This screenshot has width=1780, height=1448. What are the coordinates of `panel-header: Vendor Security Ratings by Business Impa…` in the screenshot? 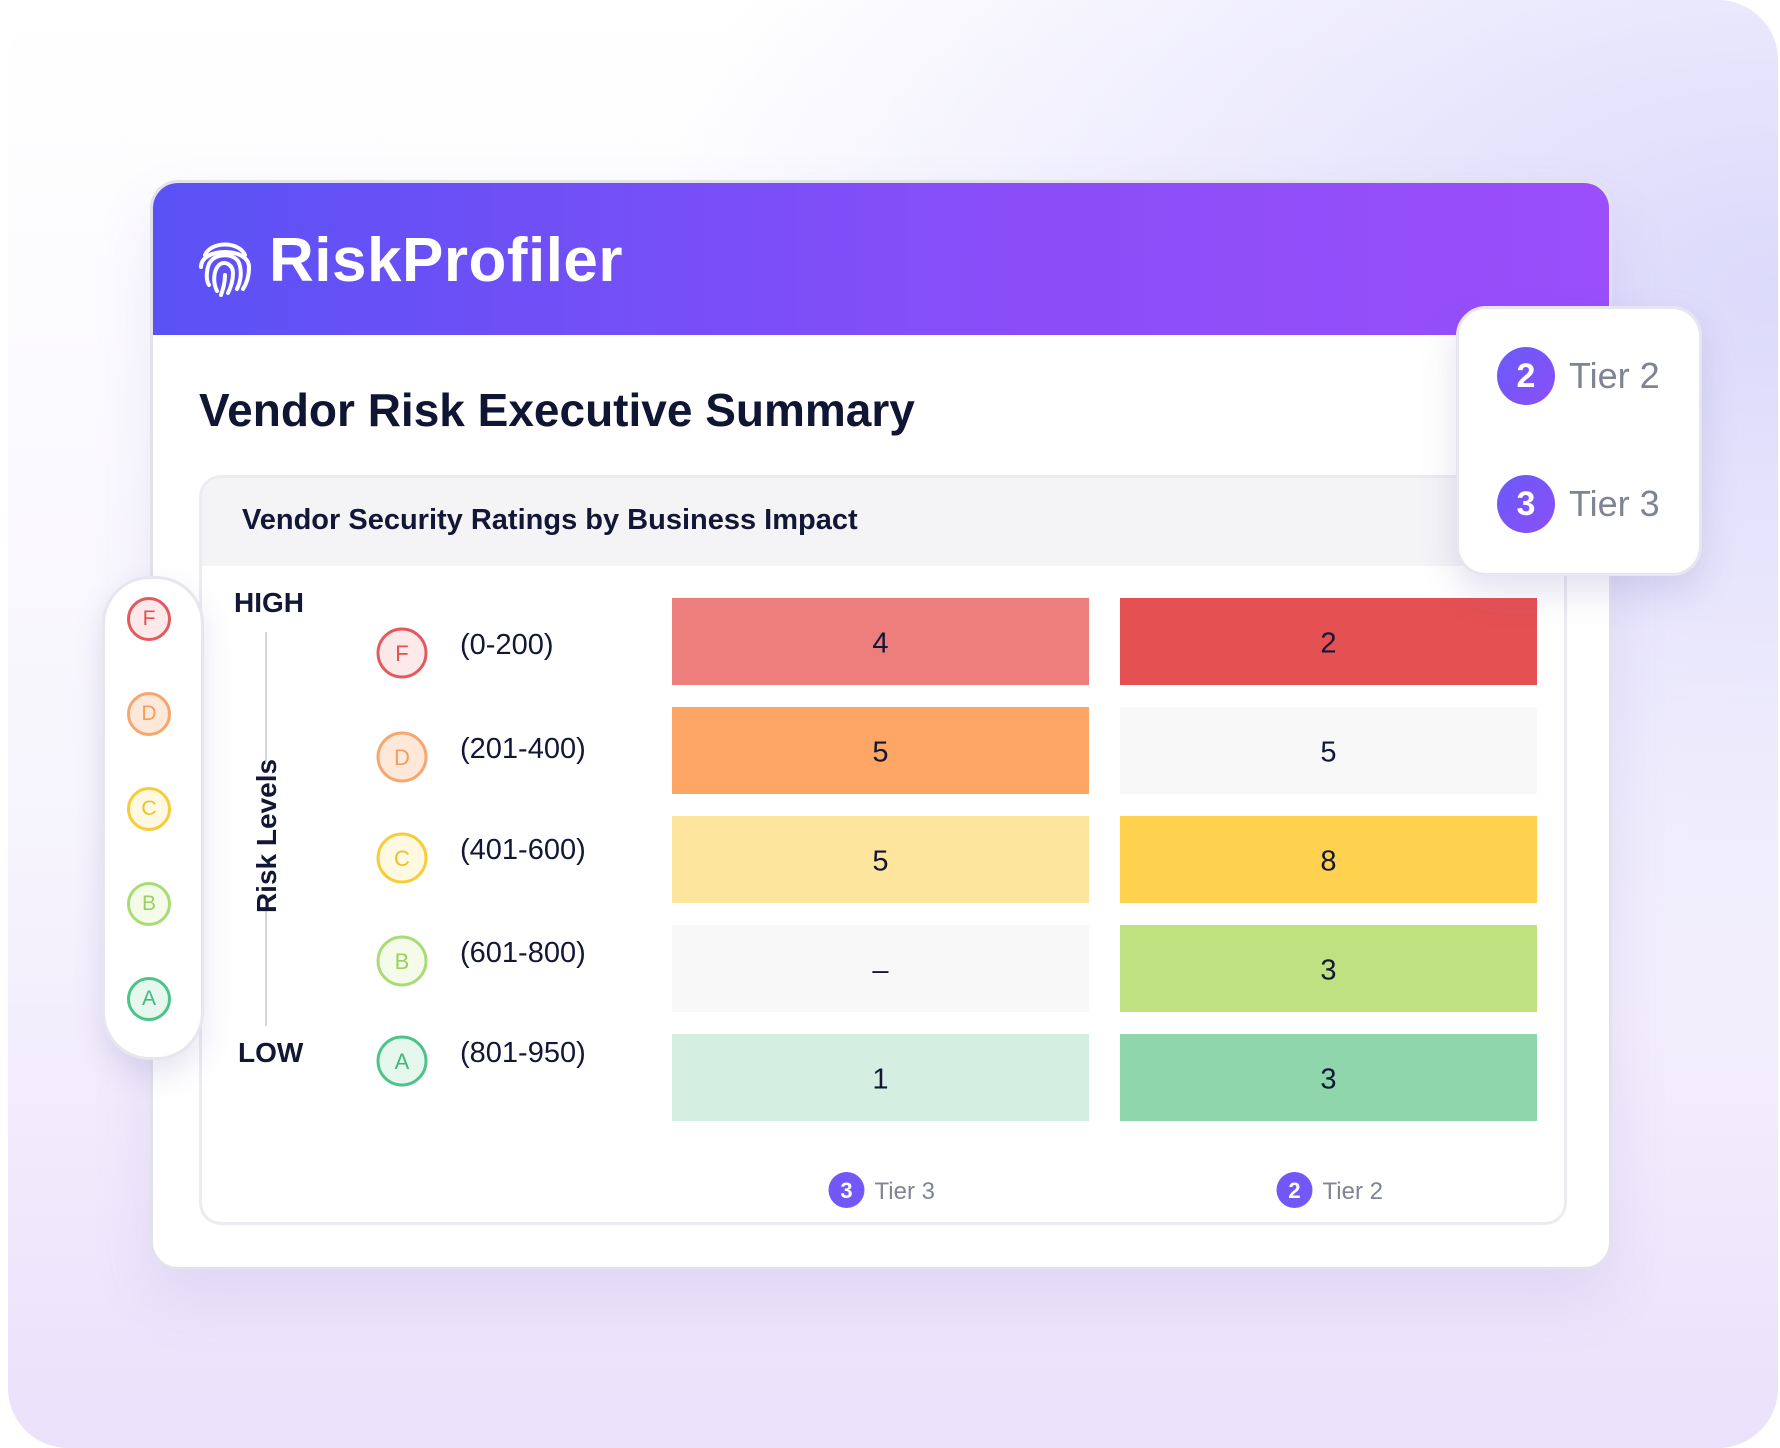 It's located at (883, 522).